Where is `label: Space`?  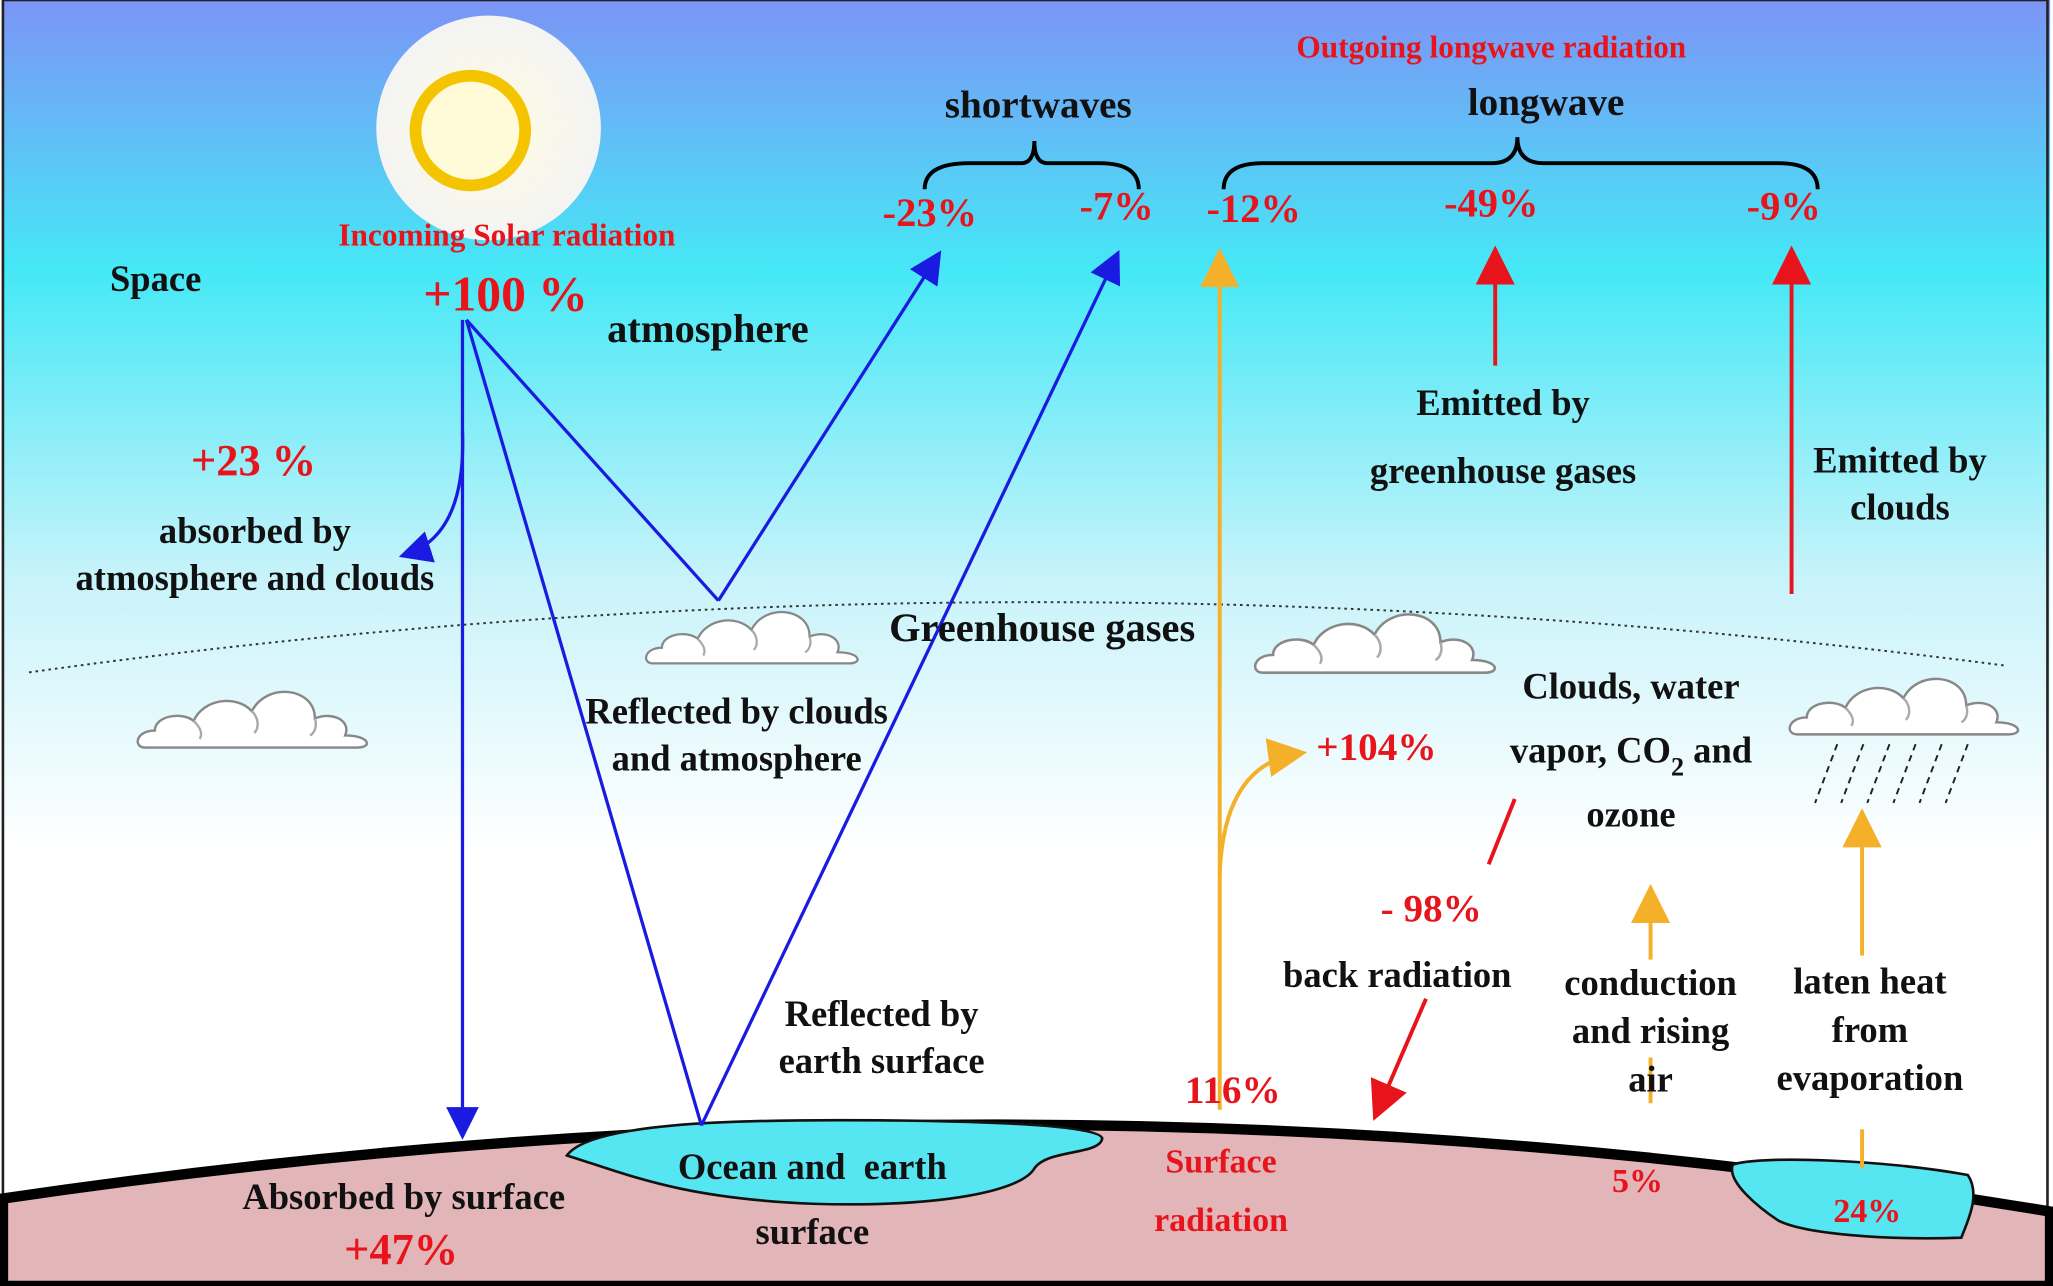 label: Space is located at coordinates (155, 278).